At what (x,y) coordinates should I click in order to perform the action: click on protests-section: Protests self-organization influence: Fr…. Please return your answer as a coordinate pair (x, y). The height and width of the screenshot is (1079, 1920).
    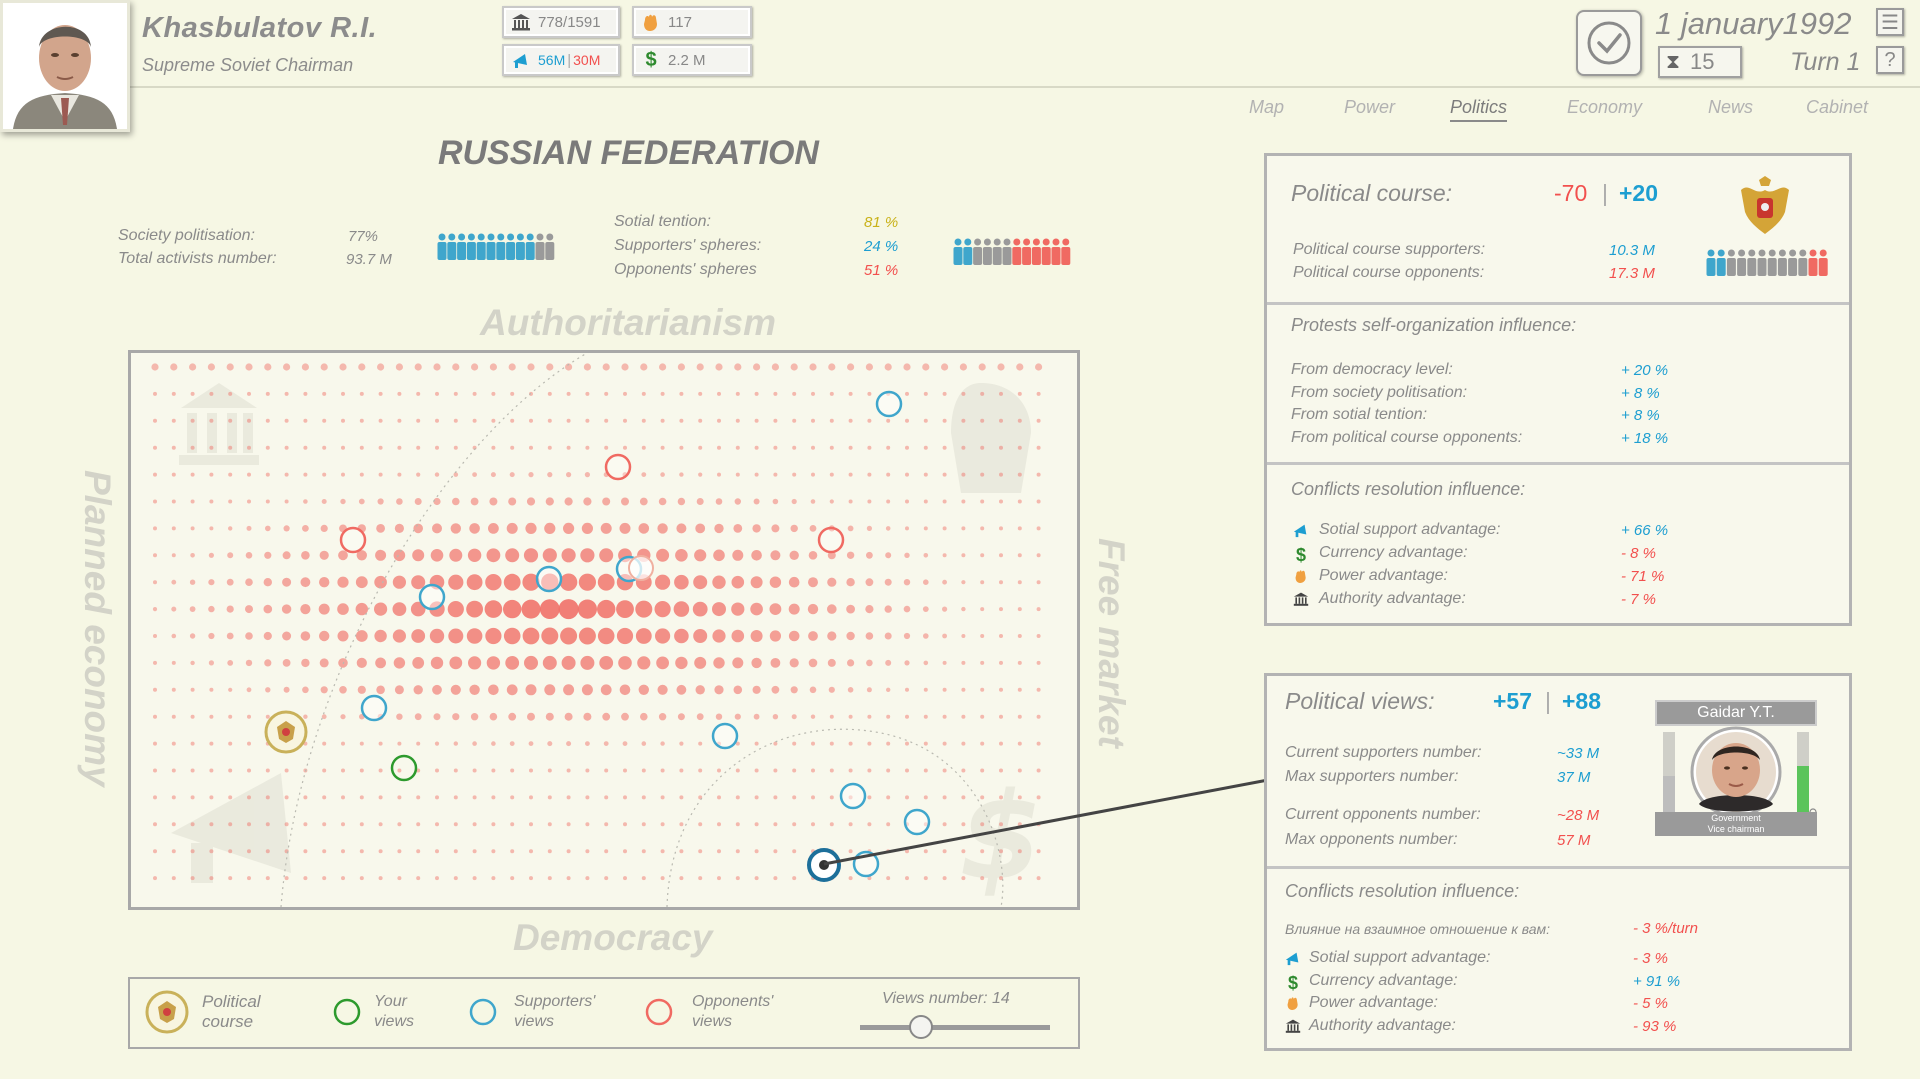
    Looking at the image, I should click on (1558, 382).